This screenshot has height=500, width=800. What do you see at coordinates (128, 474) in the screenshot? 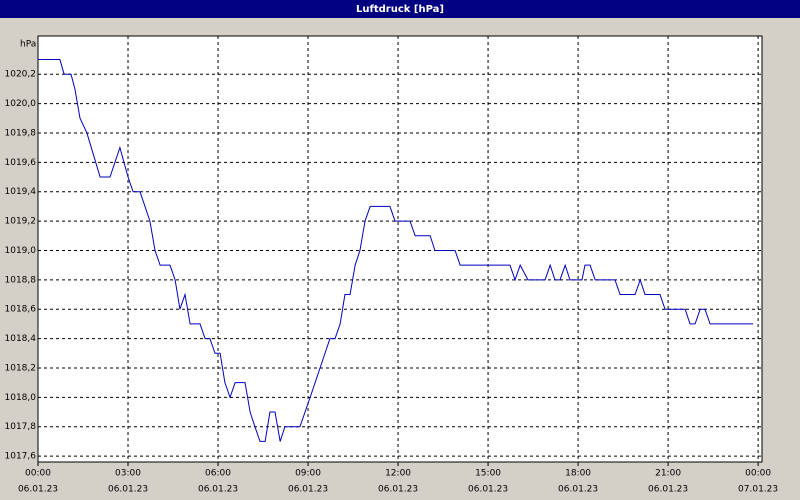
I see `x-tick-label: 03:00` at bounding box center [128, 474].